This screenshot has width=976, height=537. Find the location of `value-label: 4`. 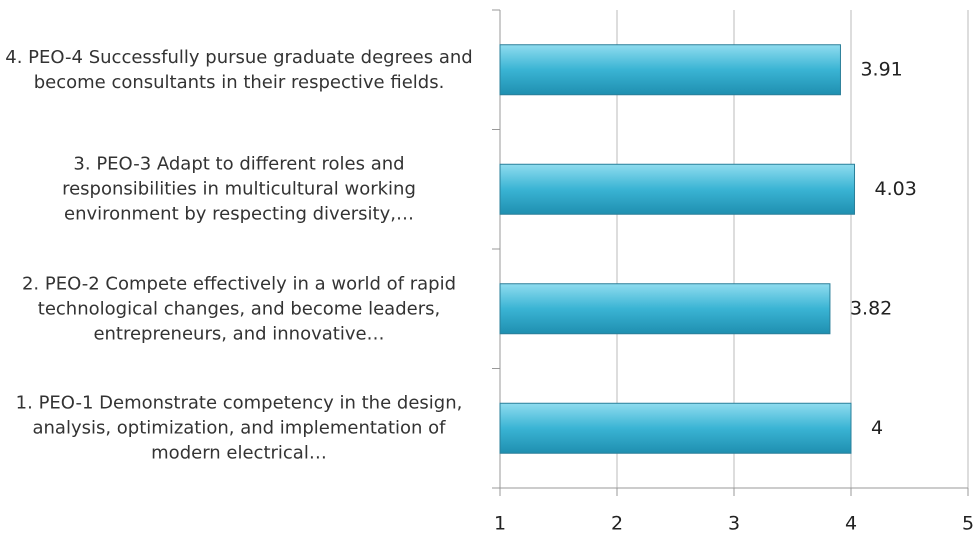

value-label: 4 is located at coordinates (877, 428).